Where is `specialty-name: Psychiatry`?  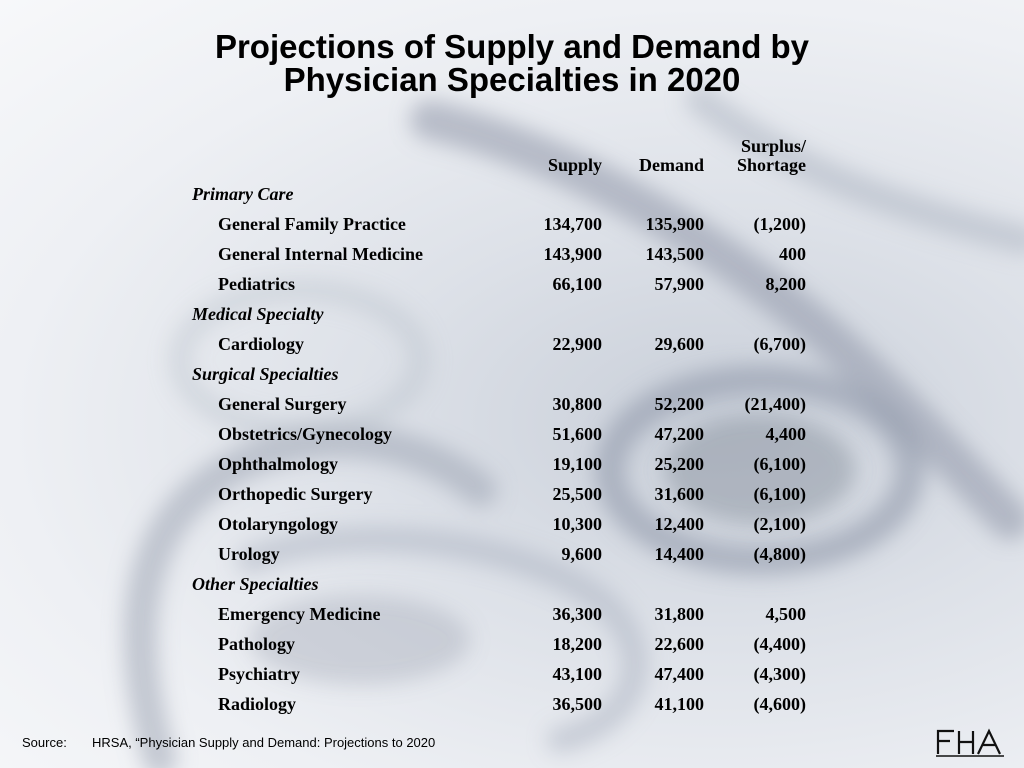
specialty-name: Psychiatry is located at coordinates (259, 674).